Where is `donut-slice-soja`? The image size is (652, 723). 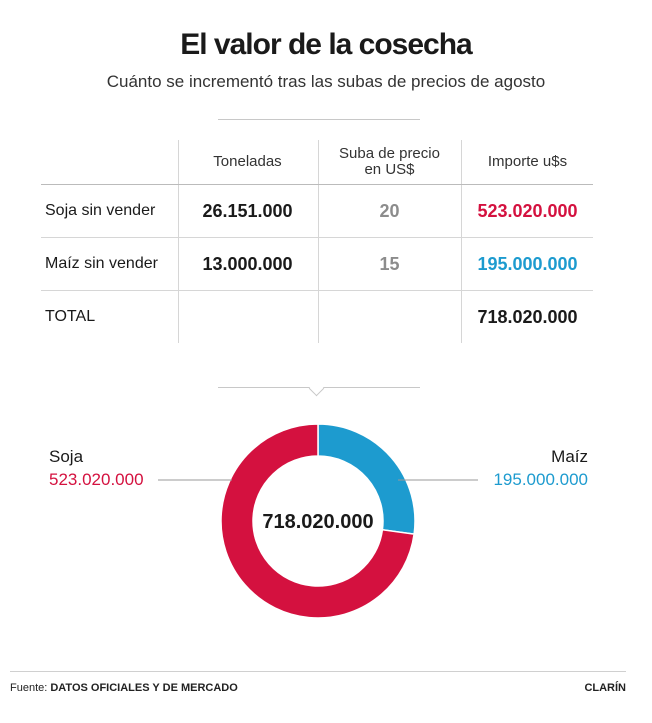
donut-slice-soja is located at coordinates (317, 521).